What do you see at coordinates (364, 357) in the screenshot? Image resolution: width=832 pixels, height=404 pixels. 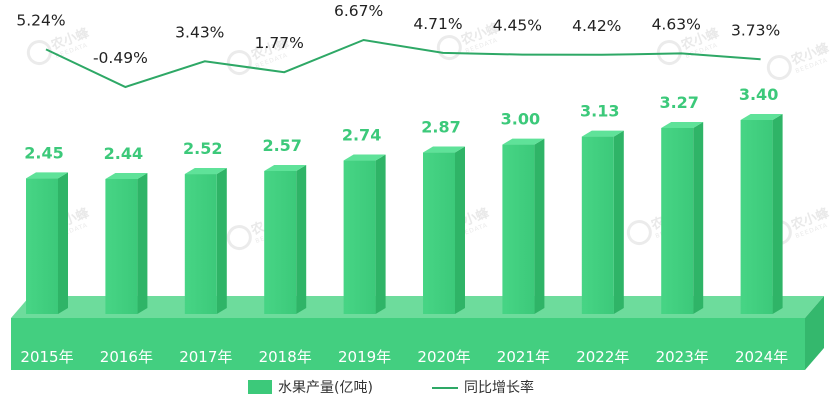 I see `category-label: 2019年` at bounding box center [364, 357].